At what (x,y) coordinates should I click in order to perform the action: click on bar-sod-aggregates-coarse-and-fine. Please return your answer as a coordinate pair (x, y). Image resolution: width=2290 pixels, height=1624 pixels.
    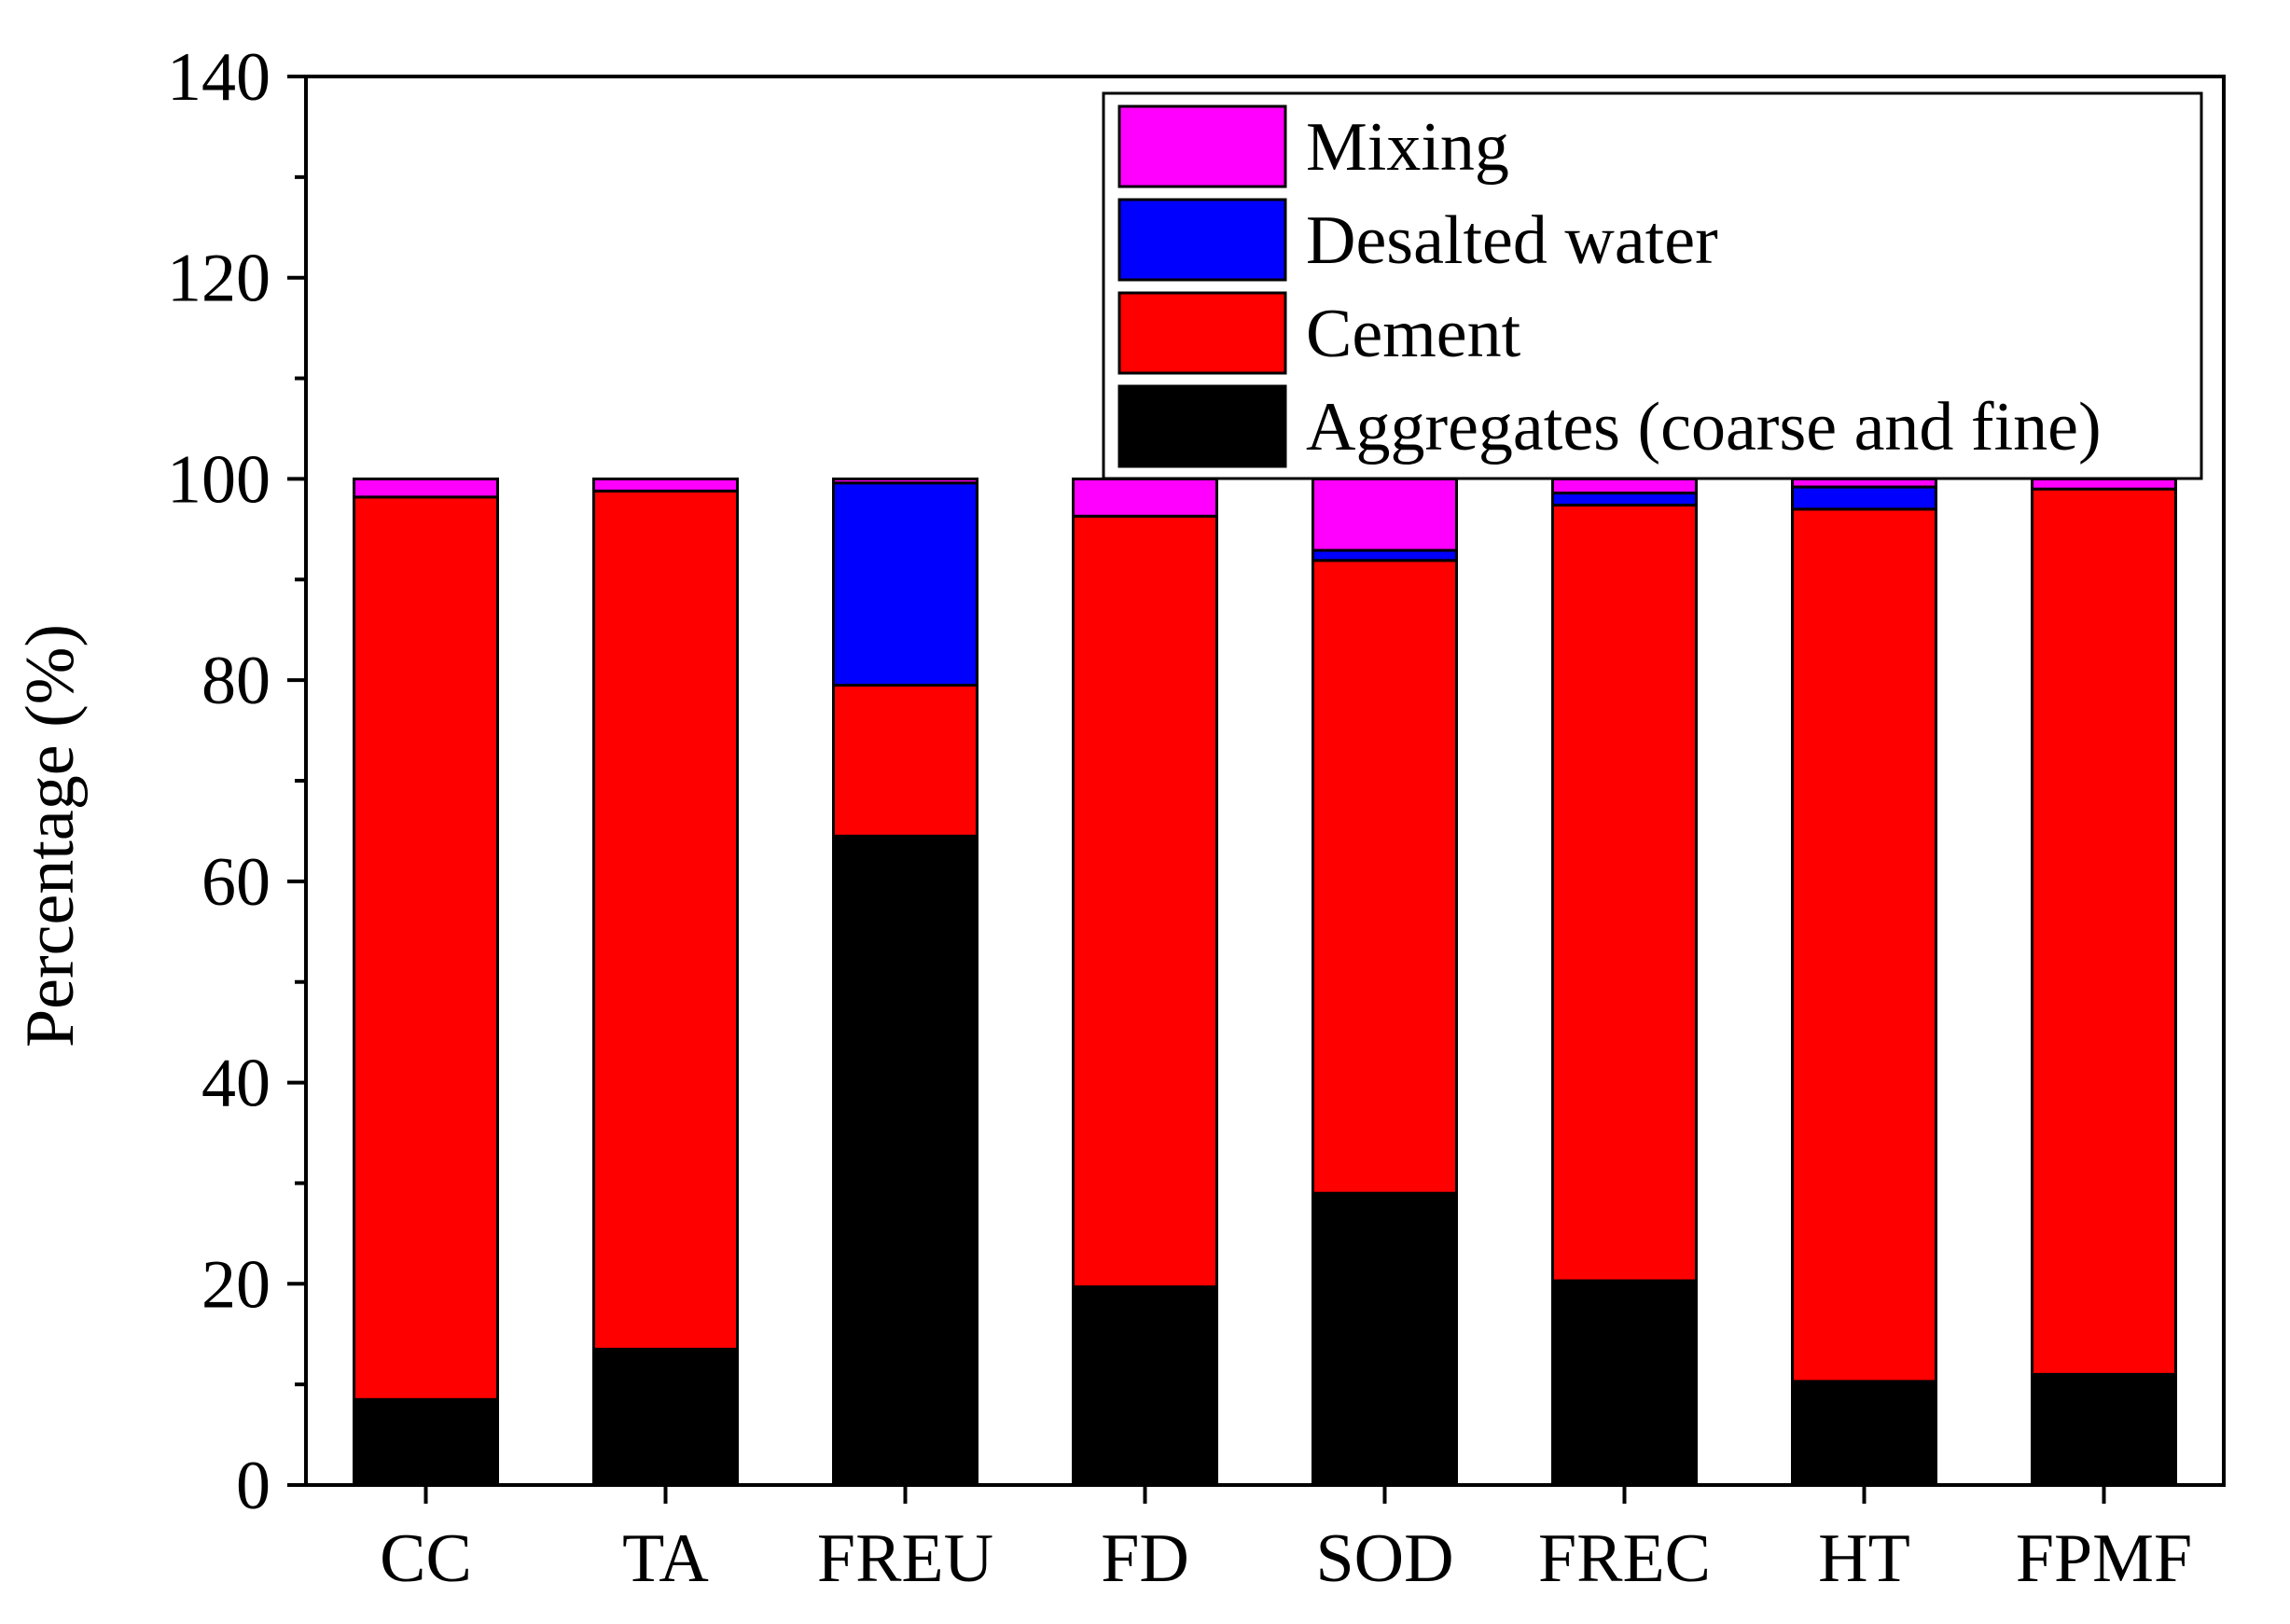
    Looking at the image, I should click on (1385, 1339).